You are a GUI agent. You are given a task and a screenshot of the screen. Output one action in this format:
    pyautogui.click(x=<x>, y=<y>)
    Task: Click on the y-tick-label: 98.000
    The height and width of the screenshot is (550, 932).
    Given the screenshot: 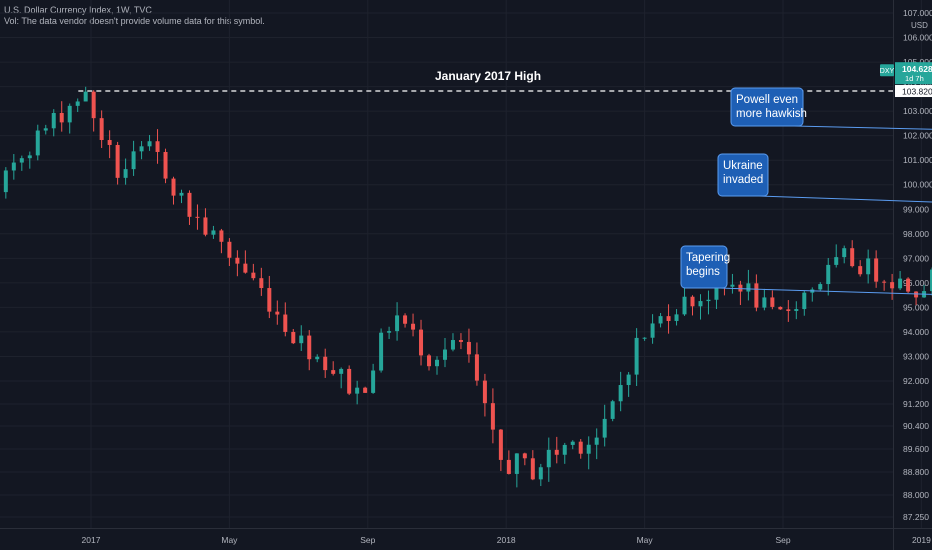 What is the action you would take?
    pyautogui.click(x=916, y=234)
    